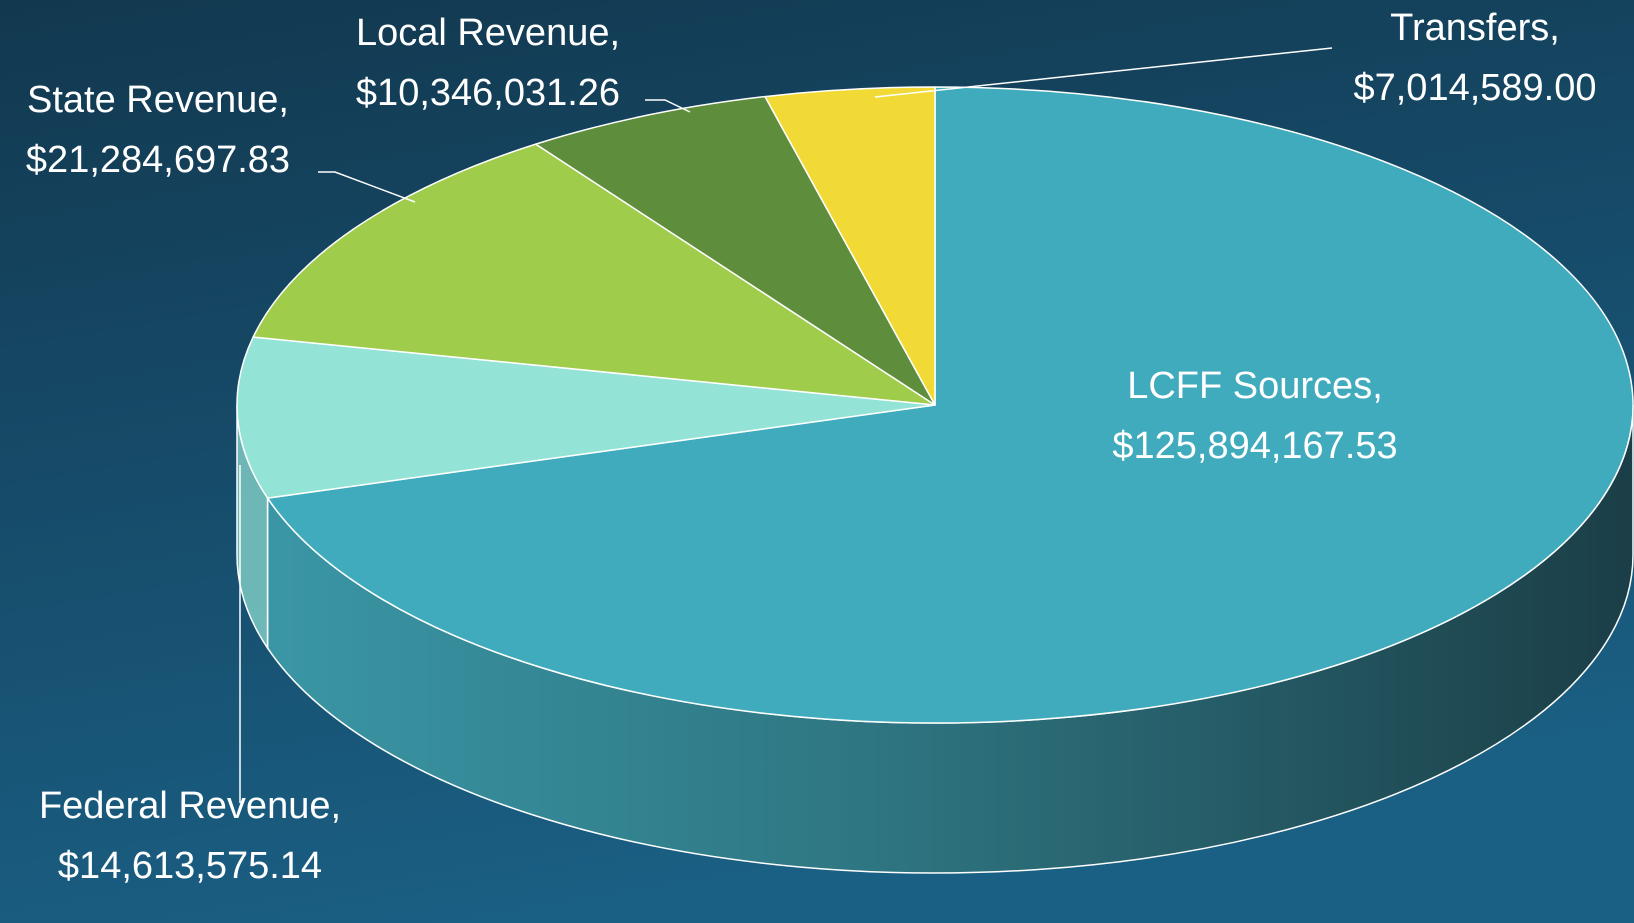 This screenshot has height=923, width=1634. I want to click on data-label-value: $10,346,031.26, so click(488, 93).